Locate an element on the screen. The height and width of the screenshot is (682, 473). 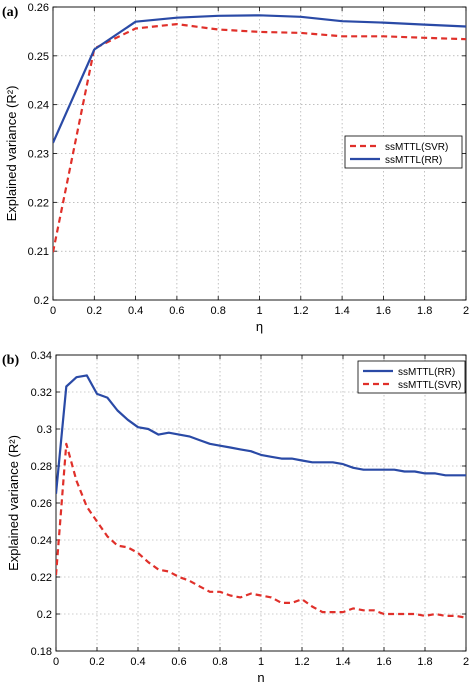
y-tick-label: 0.34 is located at coordinates (41, 356).